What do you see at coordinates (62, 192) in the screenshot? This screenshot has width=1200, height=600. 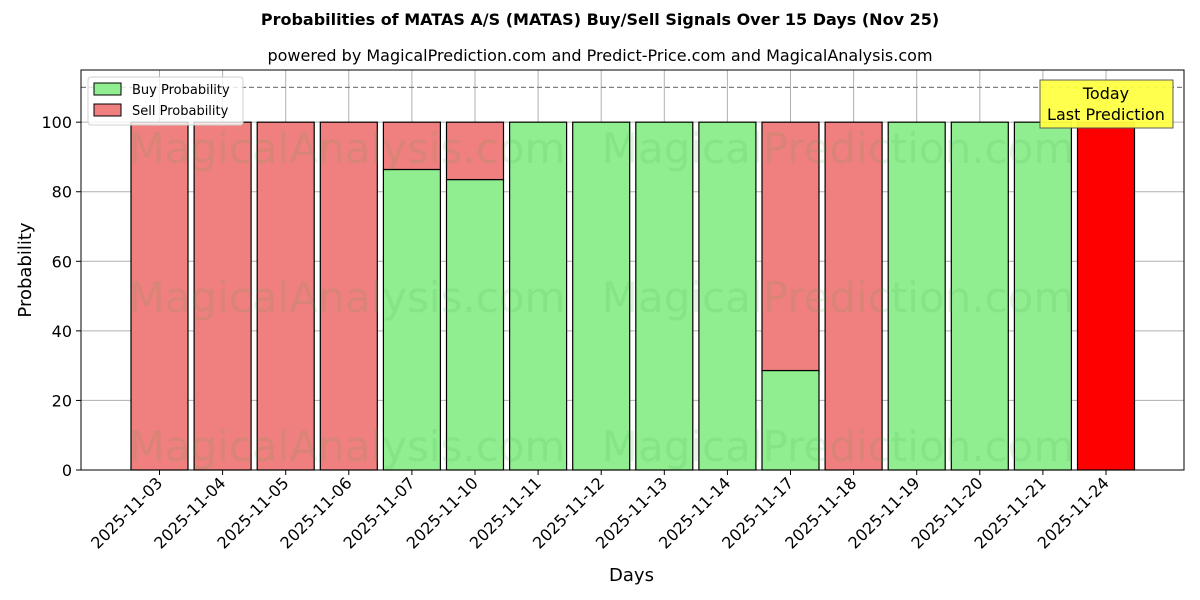 I see `y-tick-label: 80` at bounding box center [62, 192].